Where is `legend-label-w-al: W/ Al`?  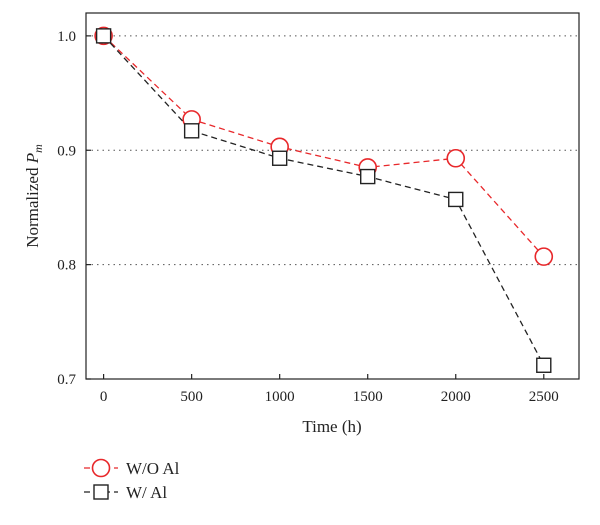
legend-label-w-al: W/ Al is located at coordinates (146, 492).